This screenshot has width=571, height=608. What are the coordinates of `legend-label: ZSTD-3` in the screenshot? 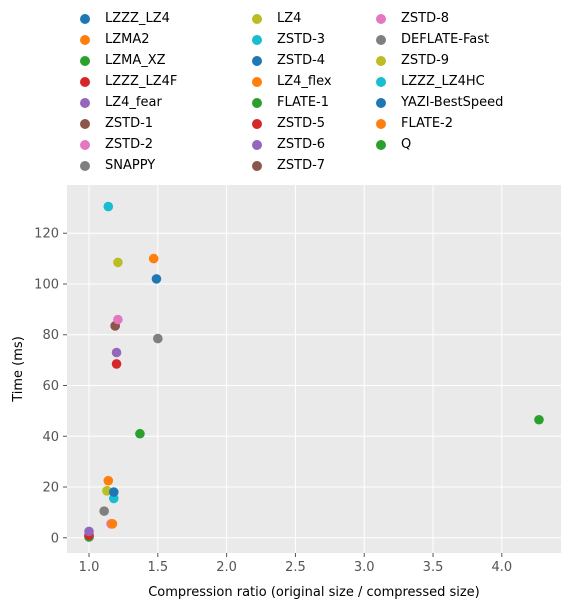 It's located at (301, 39).